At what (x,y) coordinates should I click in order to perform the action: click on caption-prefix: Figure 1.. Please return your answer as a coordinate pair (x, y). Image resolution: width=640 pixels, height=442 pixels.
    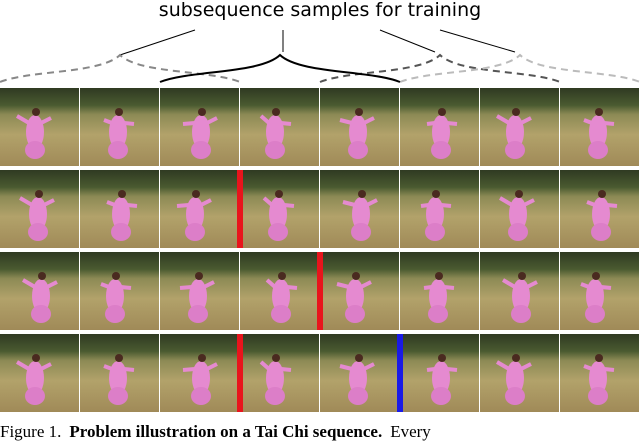
    Looking at the image, I should click on (30, 431).